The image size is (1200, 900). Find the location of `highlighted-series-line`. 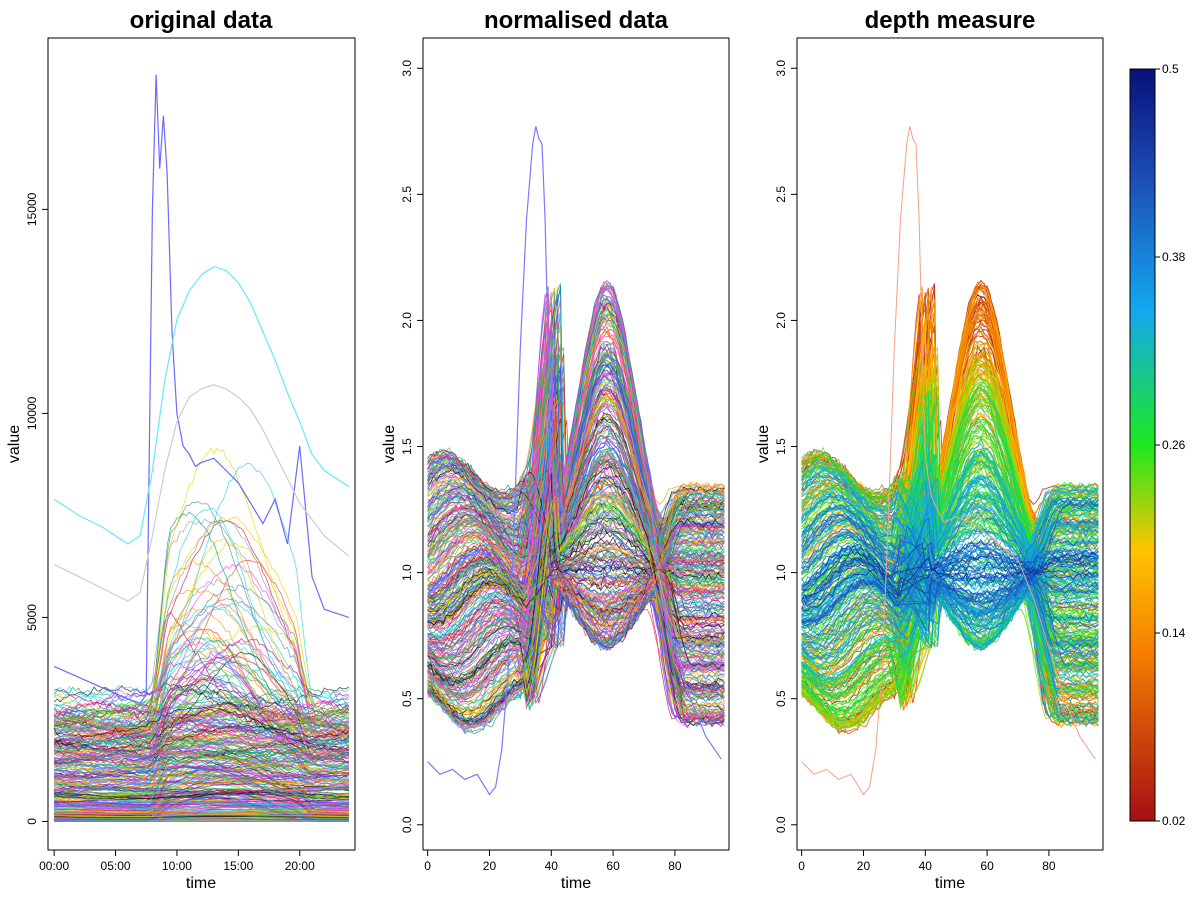

highlighted-series-line is located at coordinates (201, 493).